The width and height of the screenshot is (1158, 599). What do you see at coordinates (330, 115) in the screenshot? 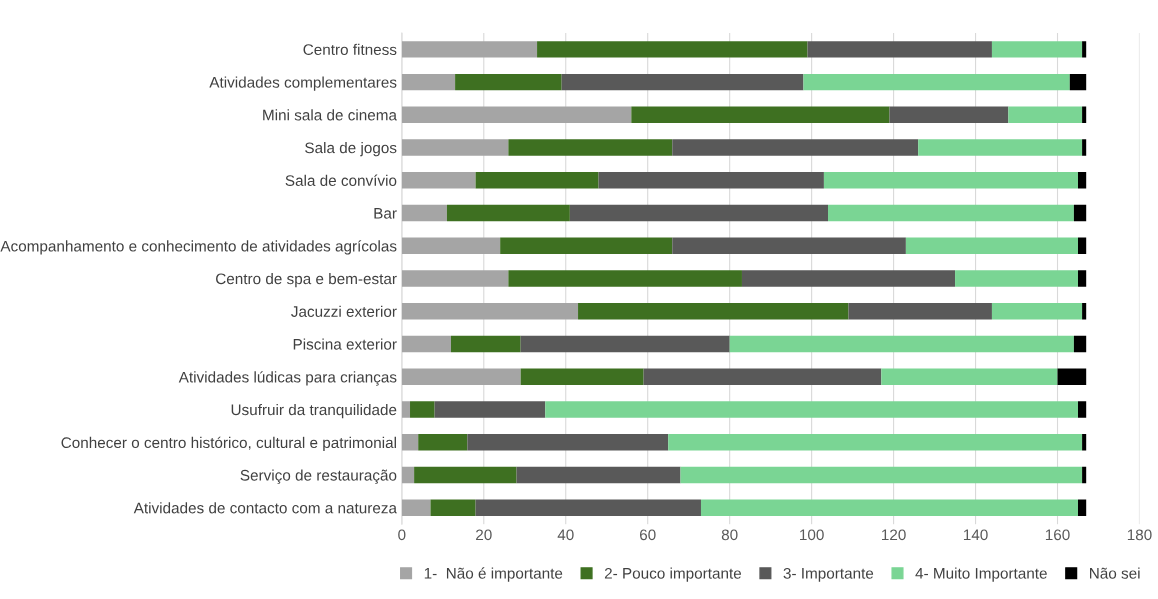
I see `y-tick-label: Mini sala de cinema` at bounding box center [330, 115].